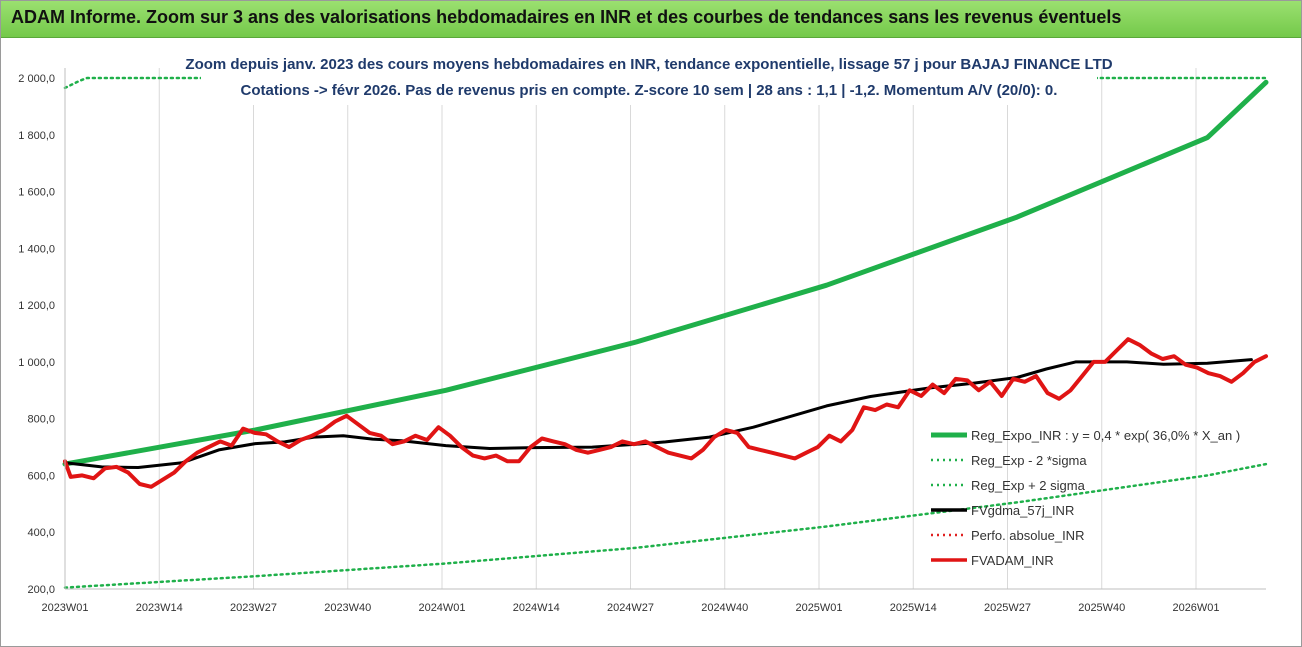 This screenshot has width=1302, height=647. Describe the element at coordinates (64, 608) in the screenshot. I see `x-tick-label: 2023W01` at that location.